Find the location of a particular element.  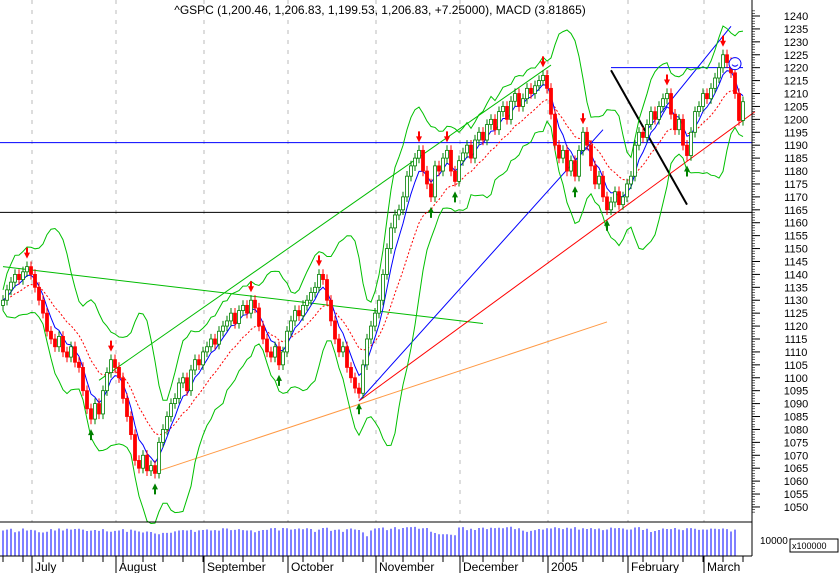

y-tick-label: 1060 is located at coordinates (796, 482).